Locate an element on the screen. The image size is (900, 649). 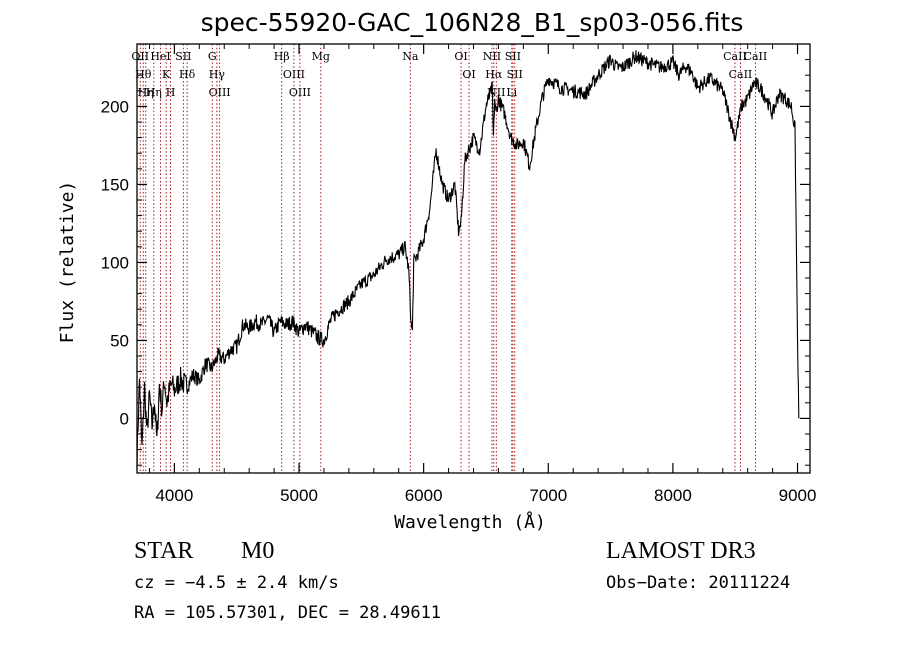
y-tick-label: 0 is located at coordinates (124, 418).